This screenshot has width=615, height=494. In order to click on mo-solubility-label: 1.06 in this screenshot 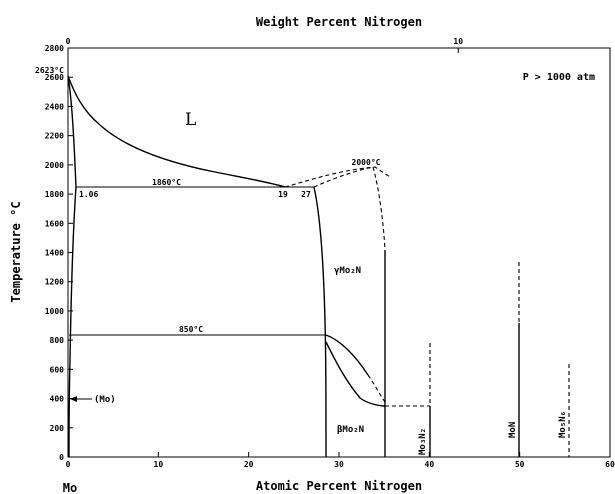, I will do `click(88, 194)`.